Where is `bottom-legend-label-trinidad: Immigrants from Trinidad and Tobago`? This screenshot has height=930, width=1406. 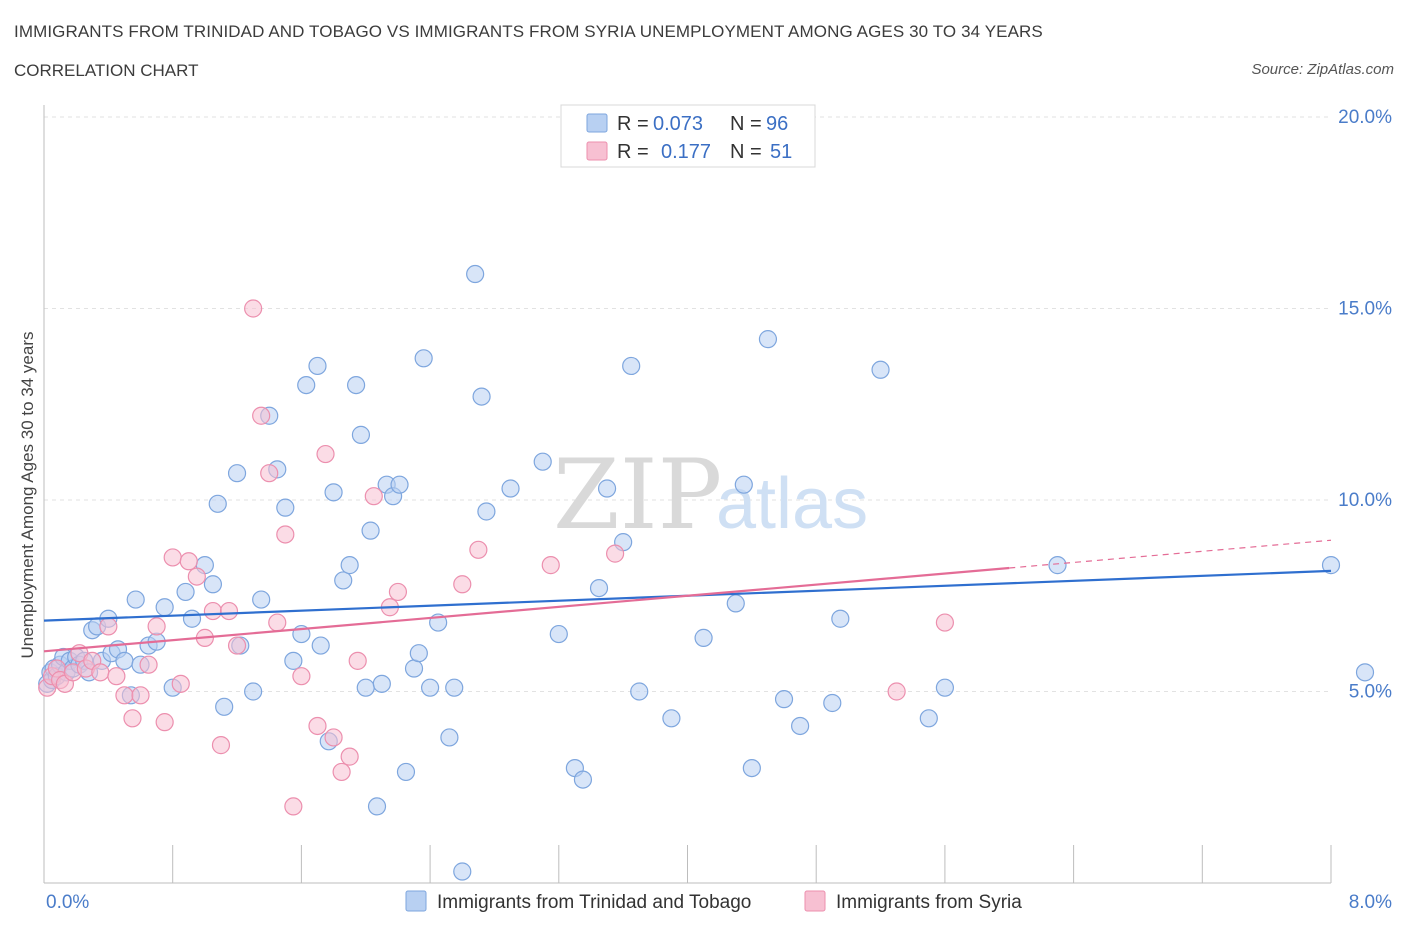 bottom-legend-label-trinidad: Immigrants from Trinidad and Tobago is located at coordinates (594, 902).